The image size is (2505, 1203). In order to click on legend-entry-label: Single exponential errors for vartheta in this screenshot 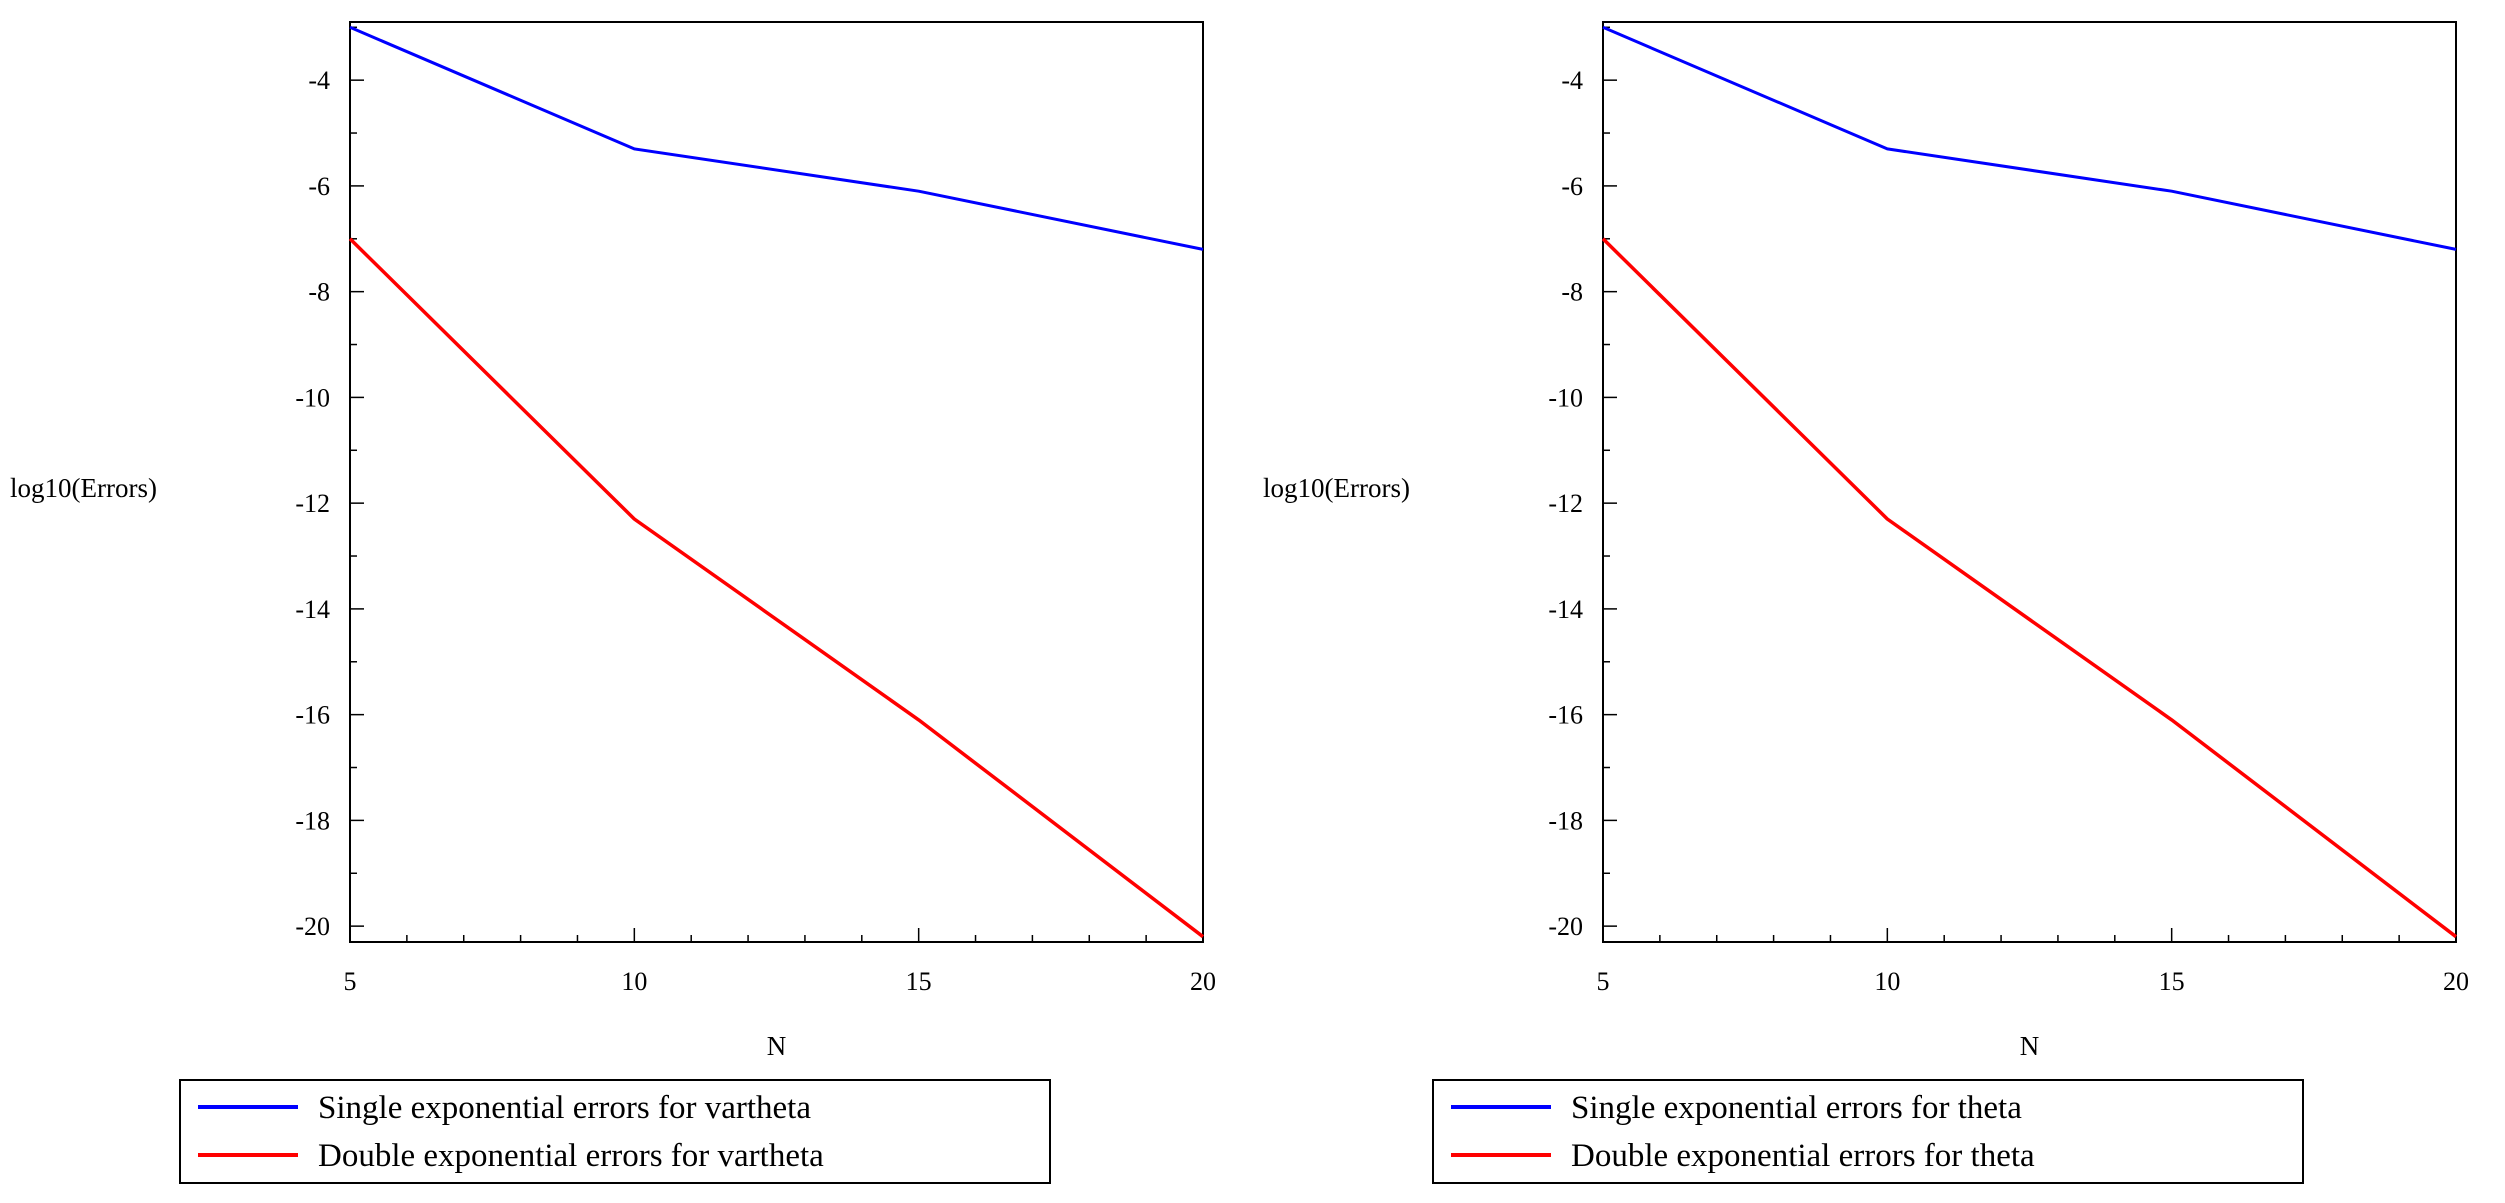, I will do `click(564, 1108)`.